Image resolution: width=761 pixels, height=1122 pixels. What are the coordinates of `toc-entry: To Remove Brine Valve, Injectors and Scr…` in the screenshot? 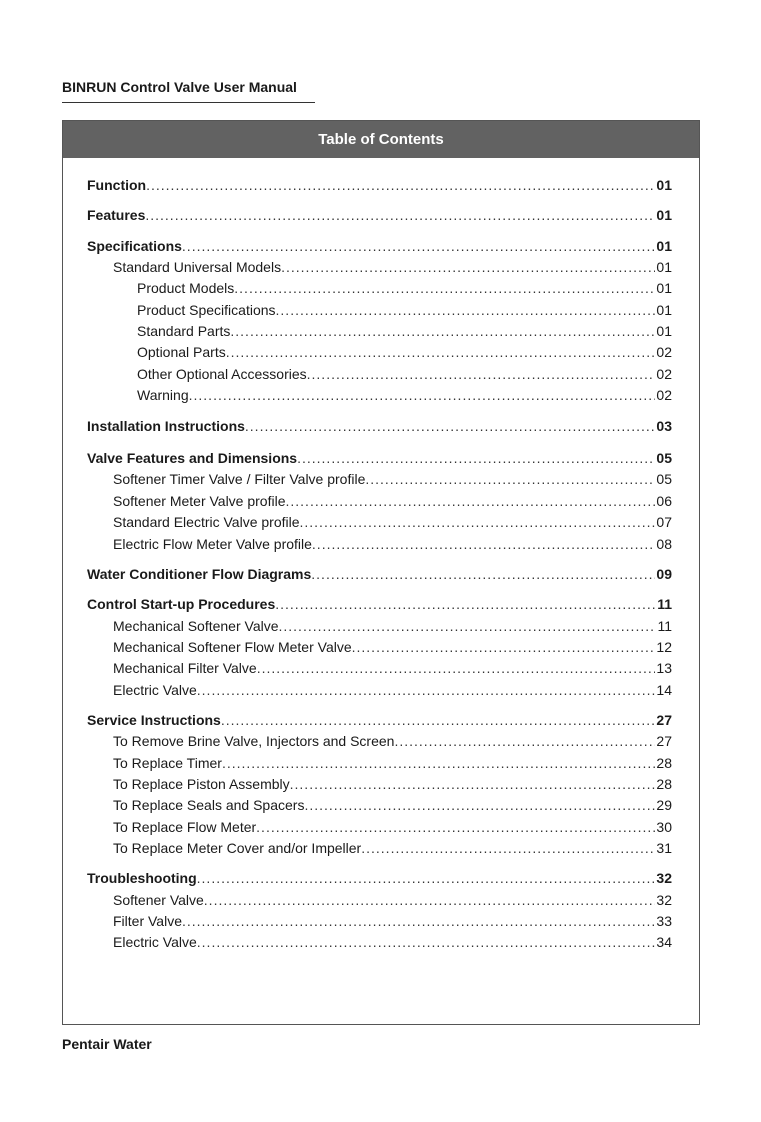 It's located at (392, 742).